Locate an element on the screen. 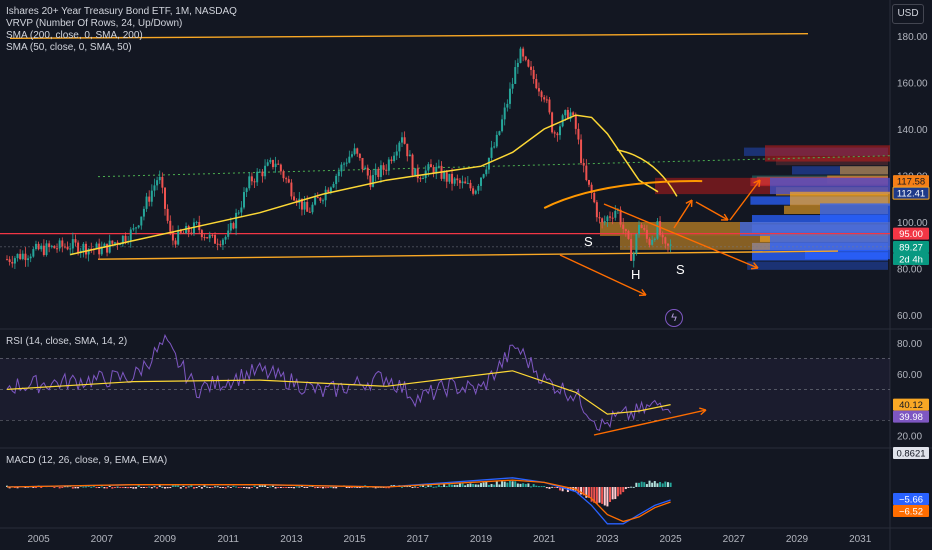 The height and width of the screenshot is (550, 932). rsi-tag: 39.98 is located at coordinates (911, 417).